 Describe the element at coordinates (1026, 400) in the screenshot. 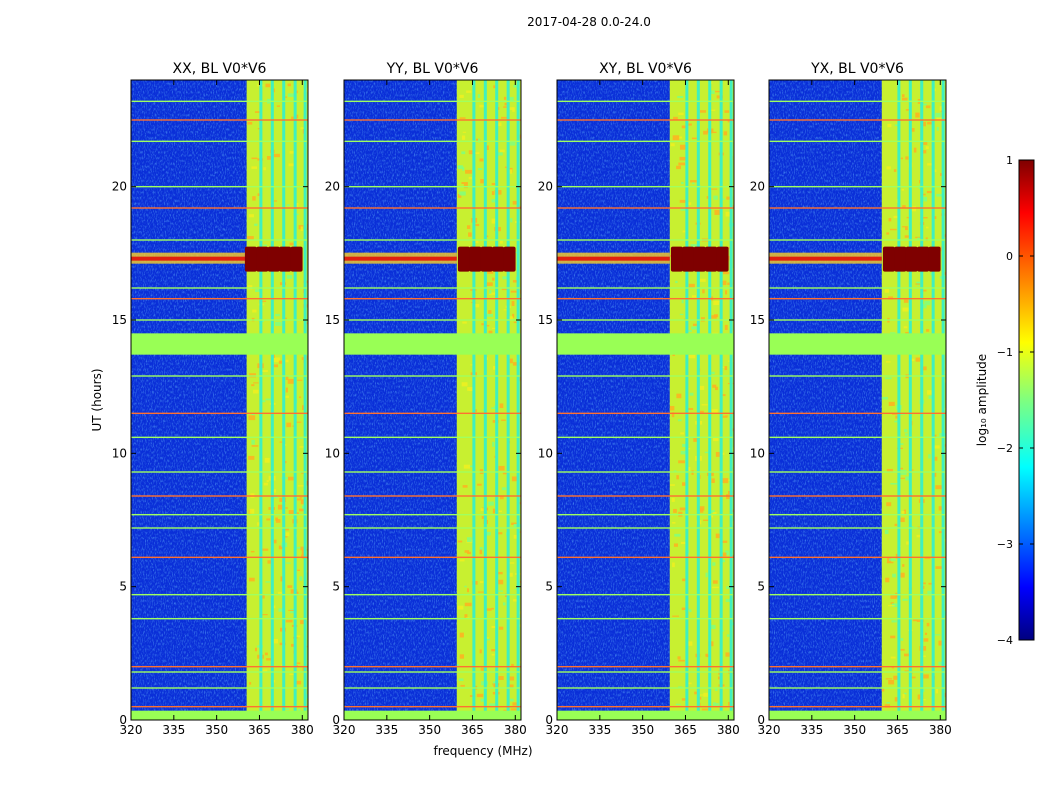

I see `colorbar-gradient` at that location.